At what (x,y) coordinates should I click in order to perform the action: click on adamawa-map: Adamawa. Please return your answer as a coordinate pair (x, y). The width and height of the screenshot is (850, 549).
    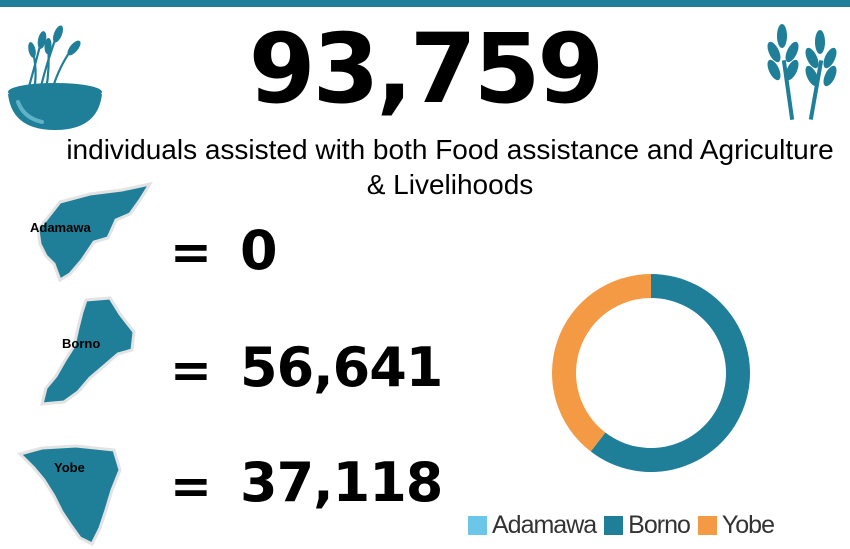
    Looking at the image, I should click on (92, 232).